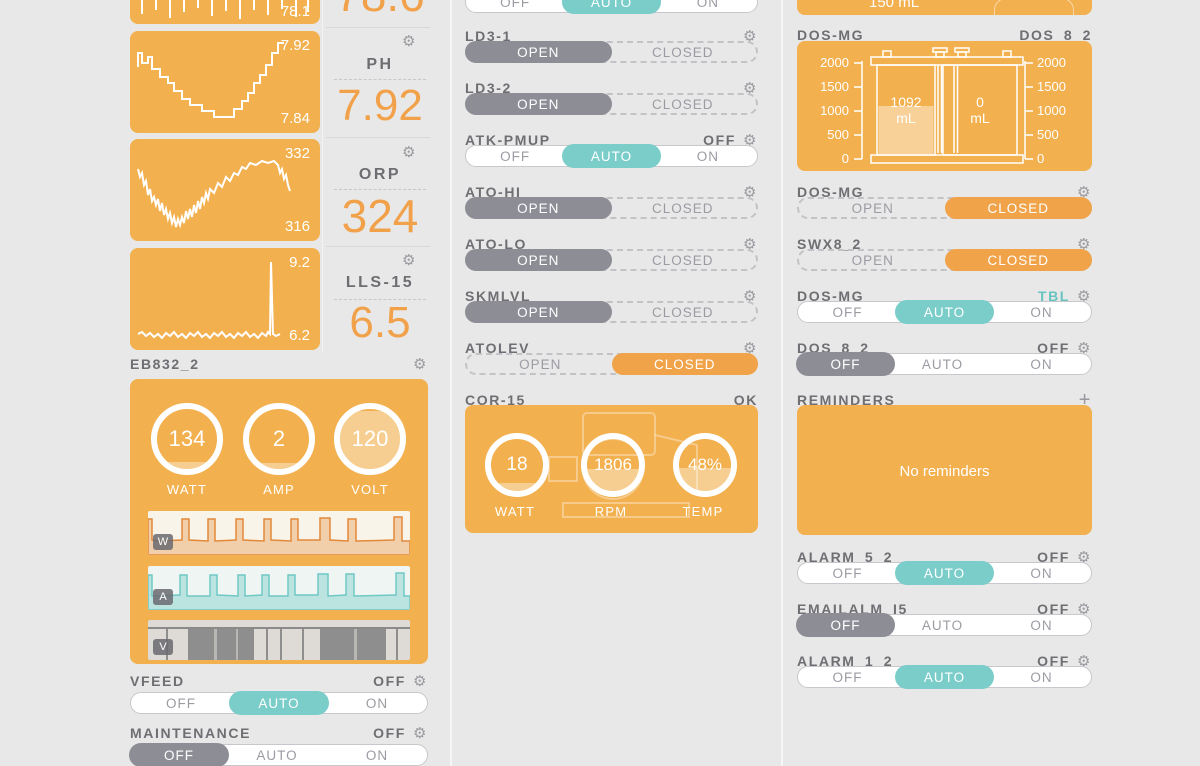  I want to click on temperature-graph-tile: 78.1, so click(225, 12).